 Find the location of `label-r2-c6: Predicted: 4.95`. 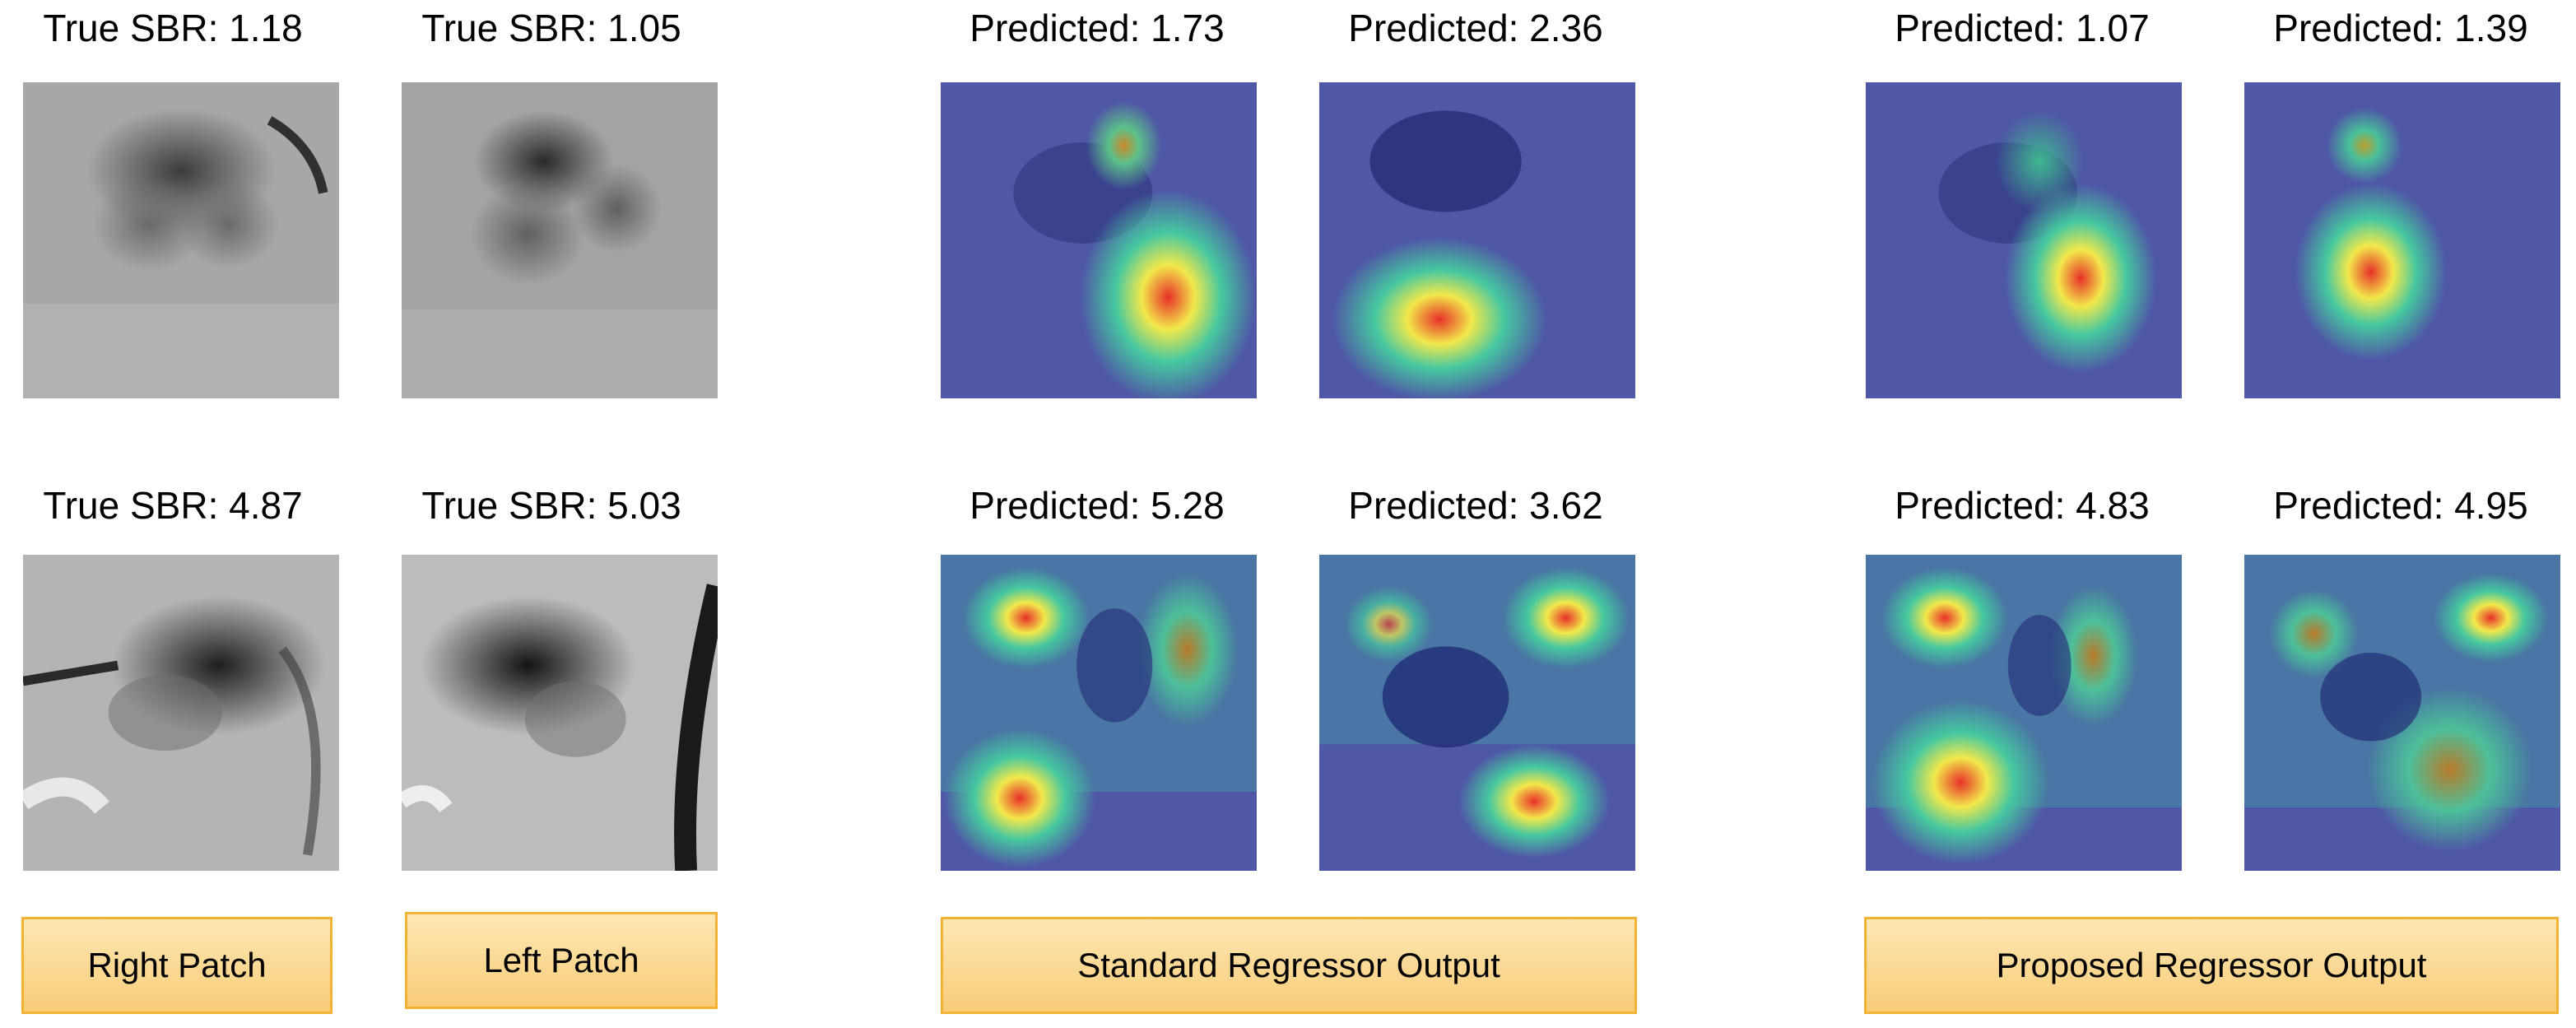

label-r2-c6: Predicted: 4.95 is located at coordinates (2400, 505).